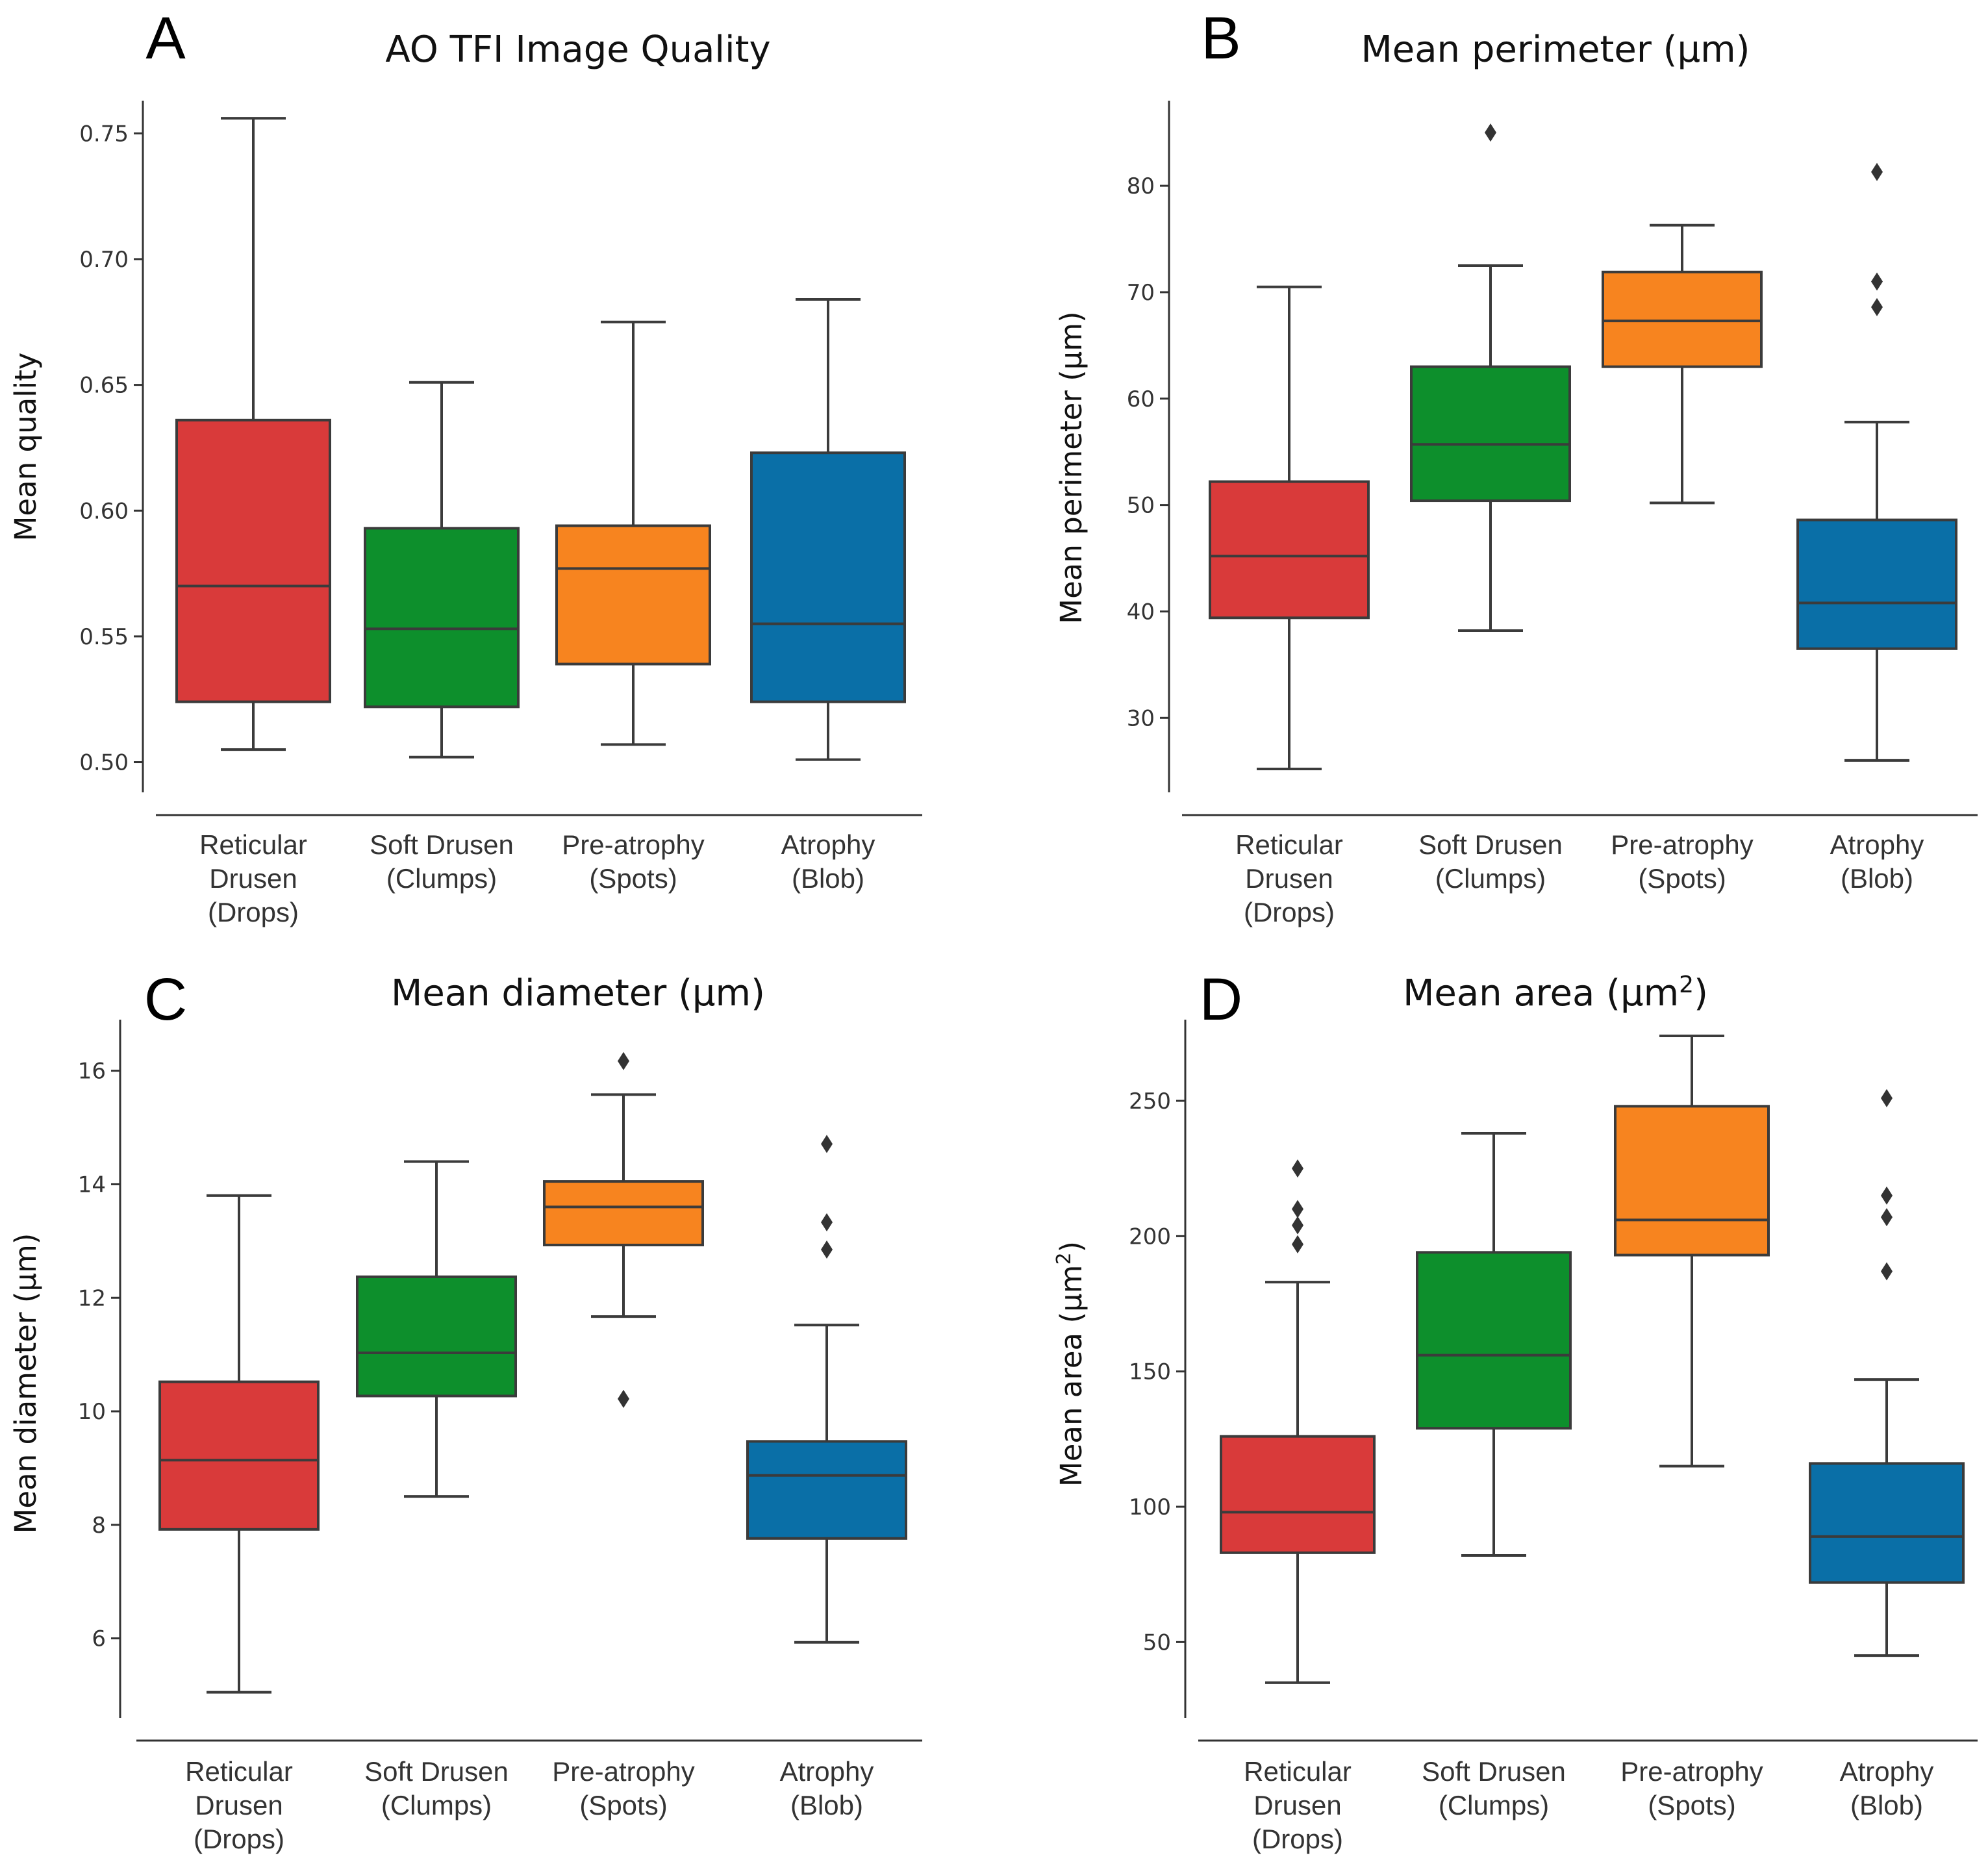 The height and width of the screenshot is (1875, 1988). Describe the element at coordinates (1071, 1376) in the screenshot. I see `y-axis-label-text: Mean area (μm` at that location.